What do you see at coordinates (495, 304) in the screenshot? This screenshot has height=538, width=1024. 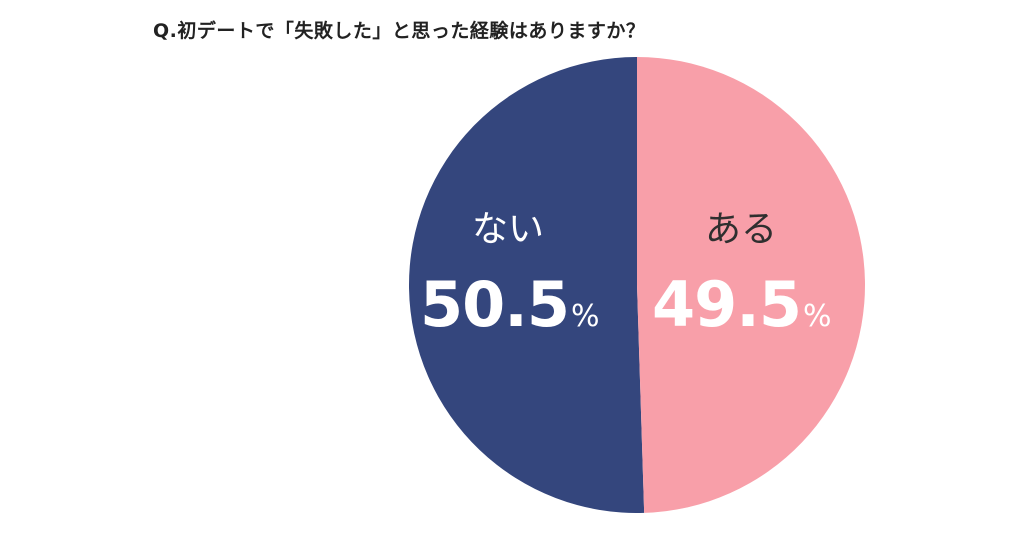 I see `slice-value-number-nai: 50.5` at bounding box center [495, 304].